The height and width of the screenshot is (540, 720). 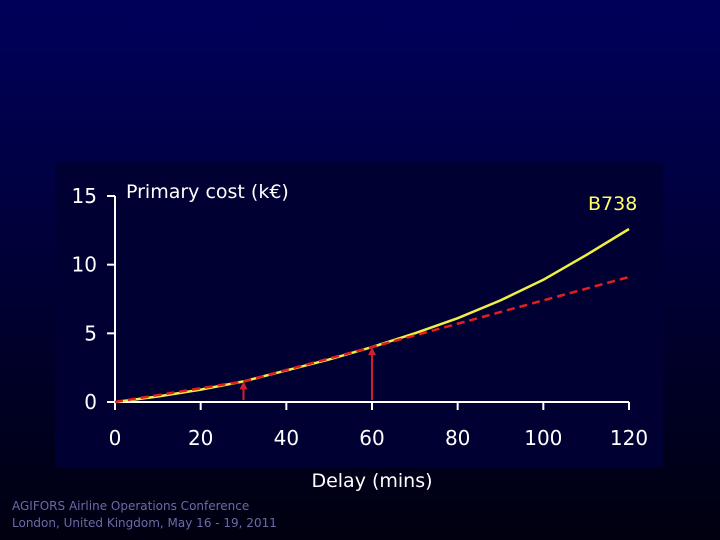 What do you see at coordinates (629, 438) in the screenshot?
I see `x-tick-label: 120` at bounding box center [629, 438].